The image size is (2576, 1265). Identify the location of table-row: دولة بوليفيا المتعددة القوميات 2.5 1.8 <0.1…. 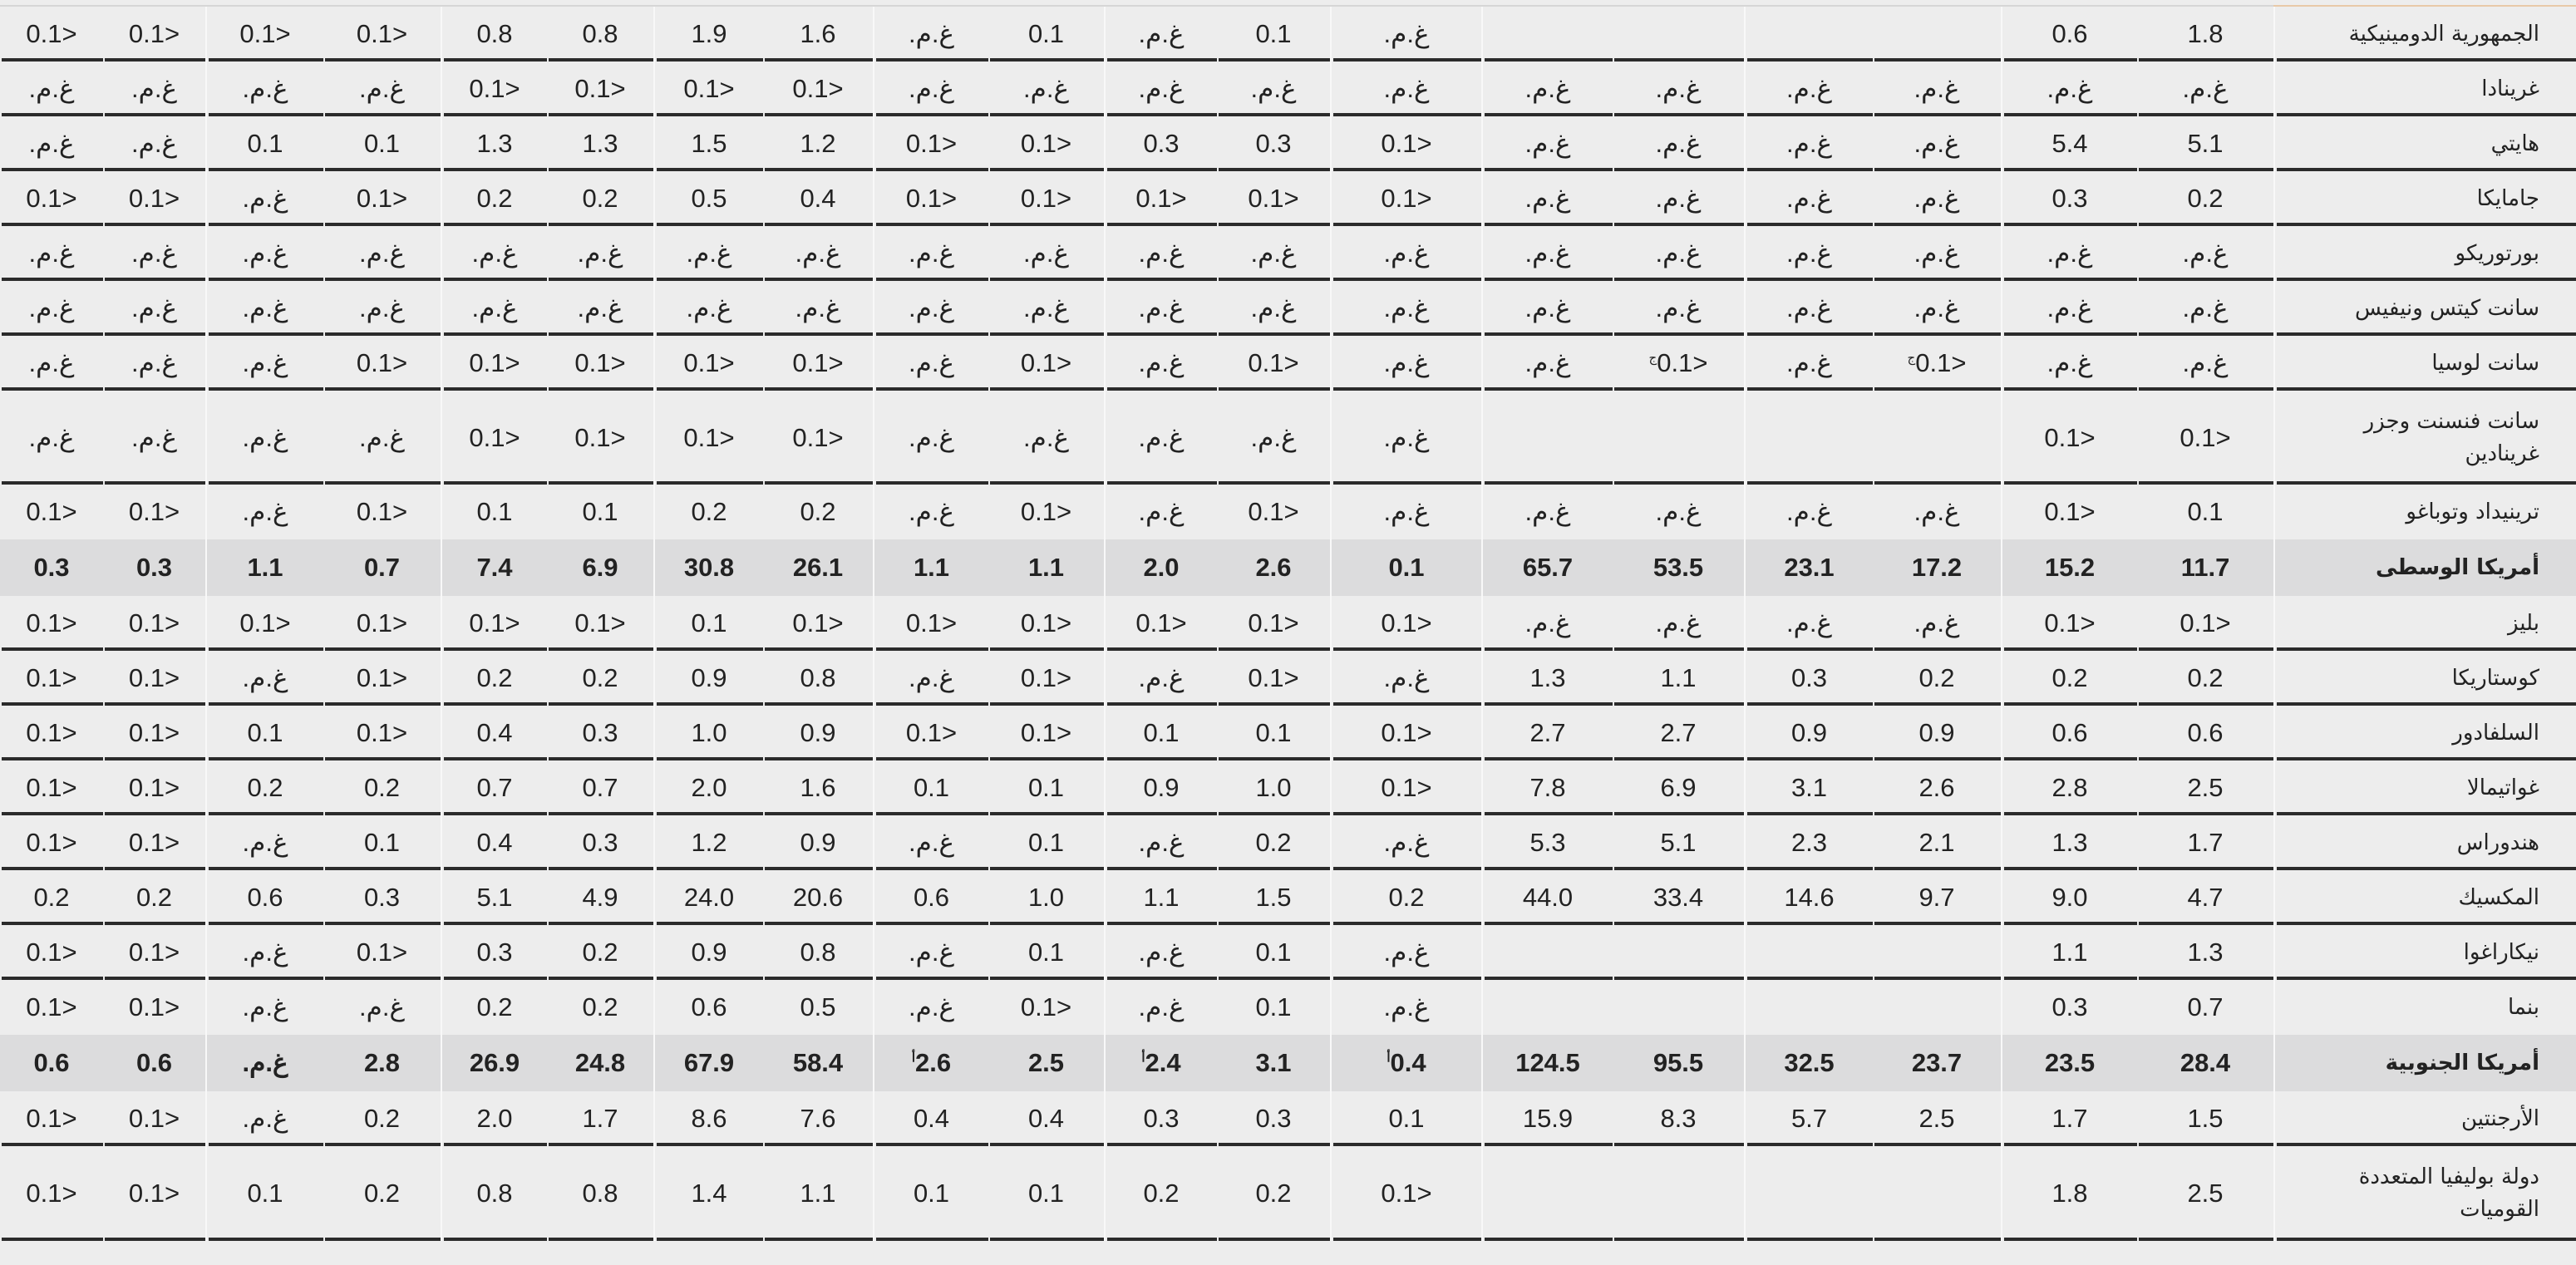
(1288, 1193).